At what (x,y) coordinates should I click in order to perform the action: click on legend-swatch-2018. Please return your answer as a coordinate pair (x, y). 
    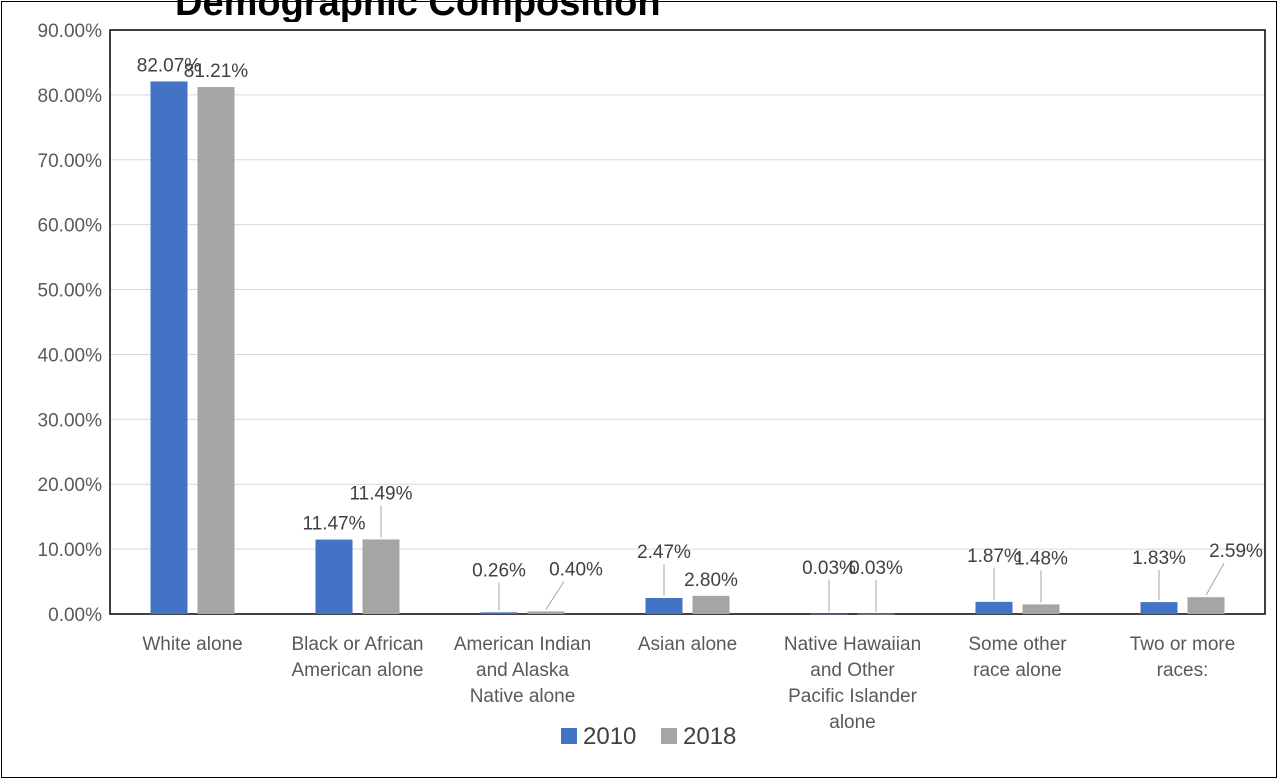
    Looking at the image, I should click on (669, 736).